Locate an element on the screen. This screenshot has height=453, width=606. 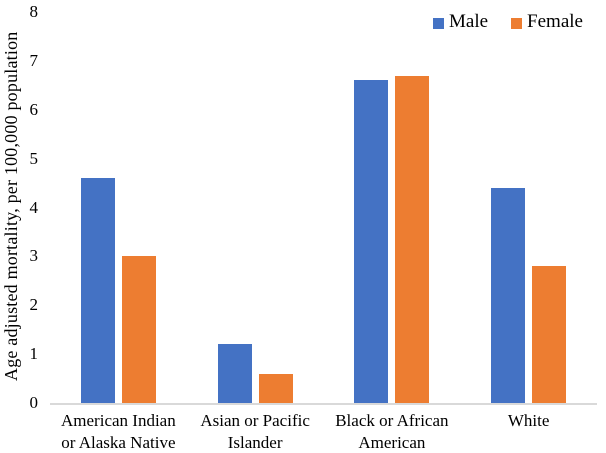
y-tick-label: 2 is located at coordinates (34, 305).